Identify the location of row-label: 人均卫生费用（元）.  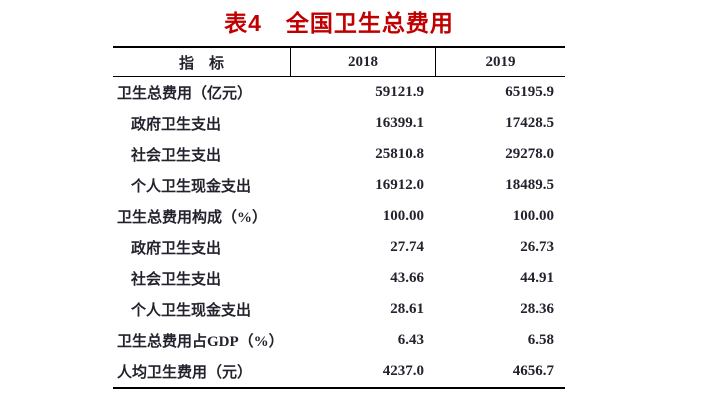
(185, 373).